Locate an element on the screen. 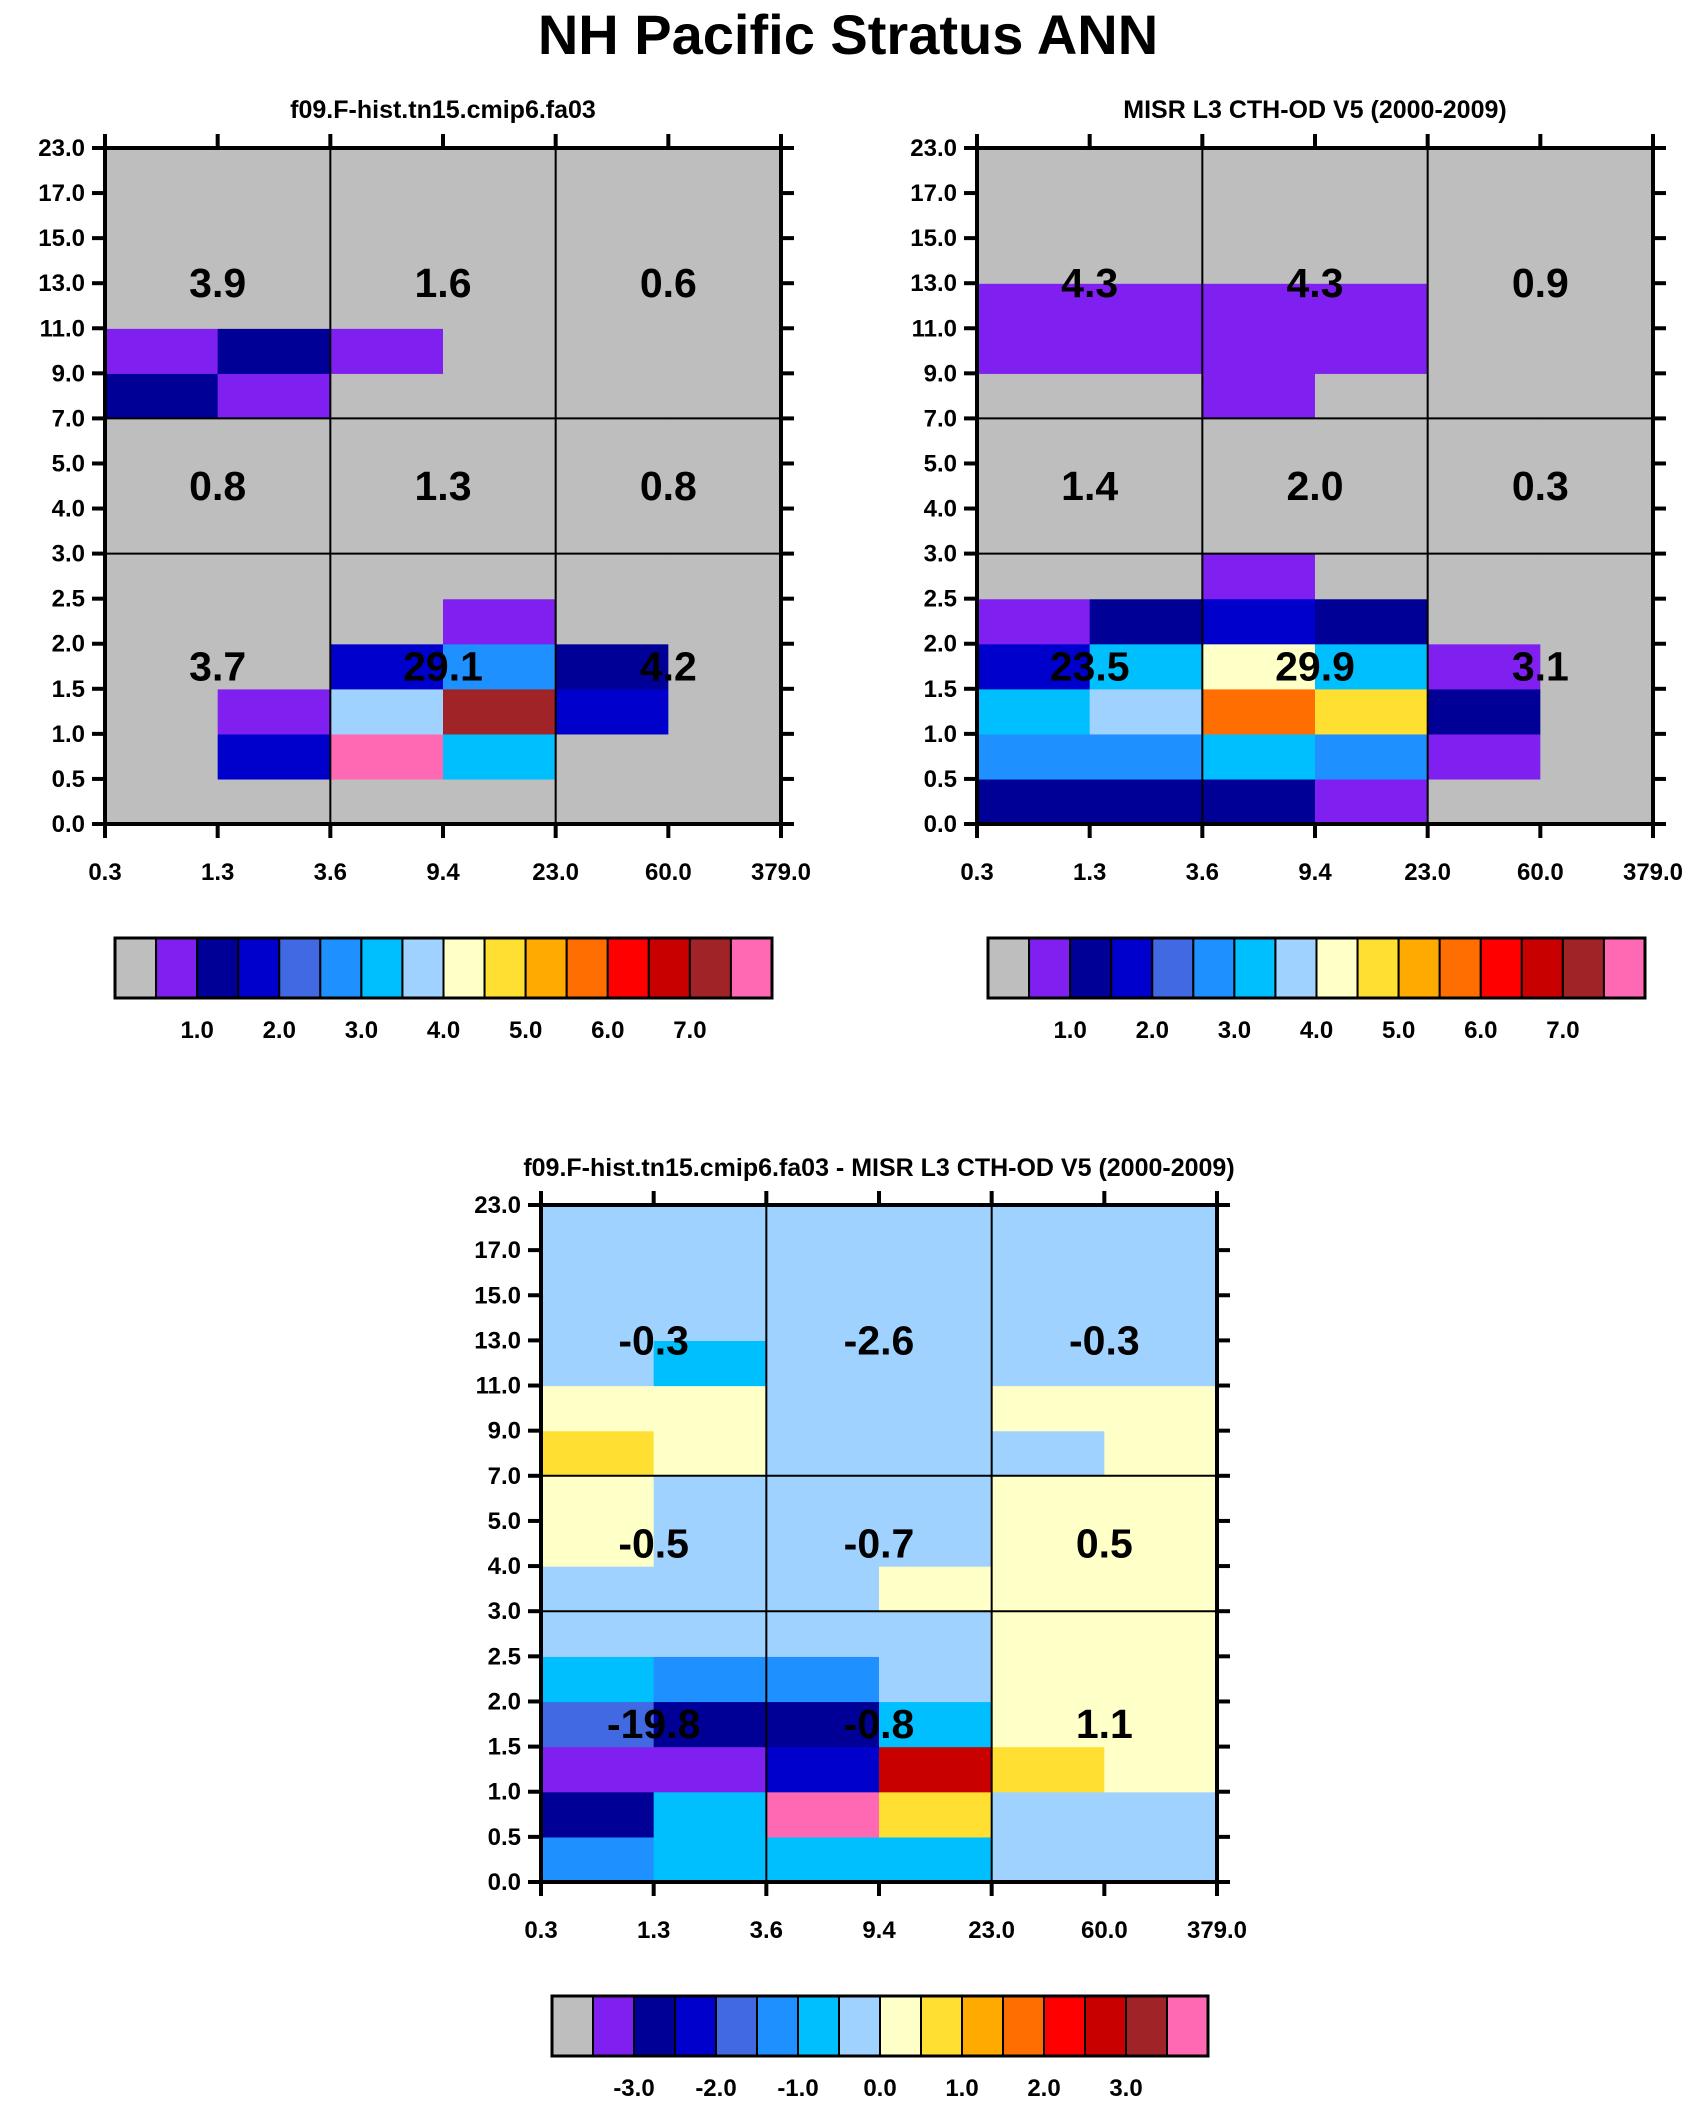 This screenshot has height=2103, width=1696. panel-title: MISR L3 CTH-OD V5 (2000-2009) is located at coordinates (1314, 110).